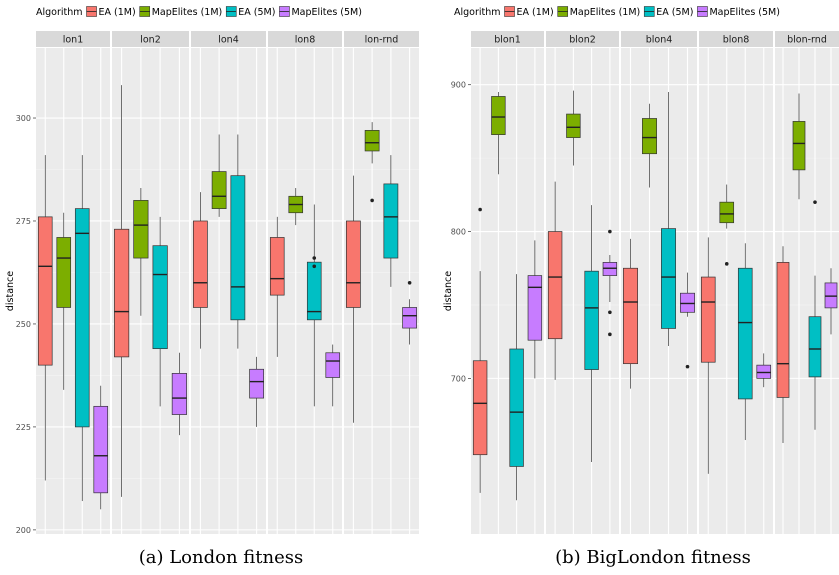  I want to click on facet-lon4: lon4, so click(228, 282).